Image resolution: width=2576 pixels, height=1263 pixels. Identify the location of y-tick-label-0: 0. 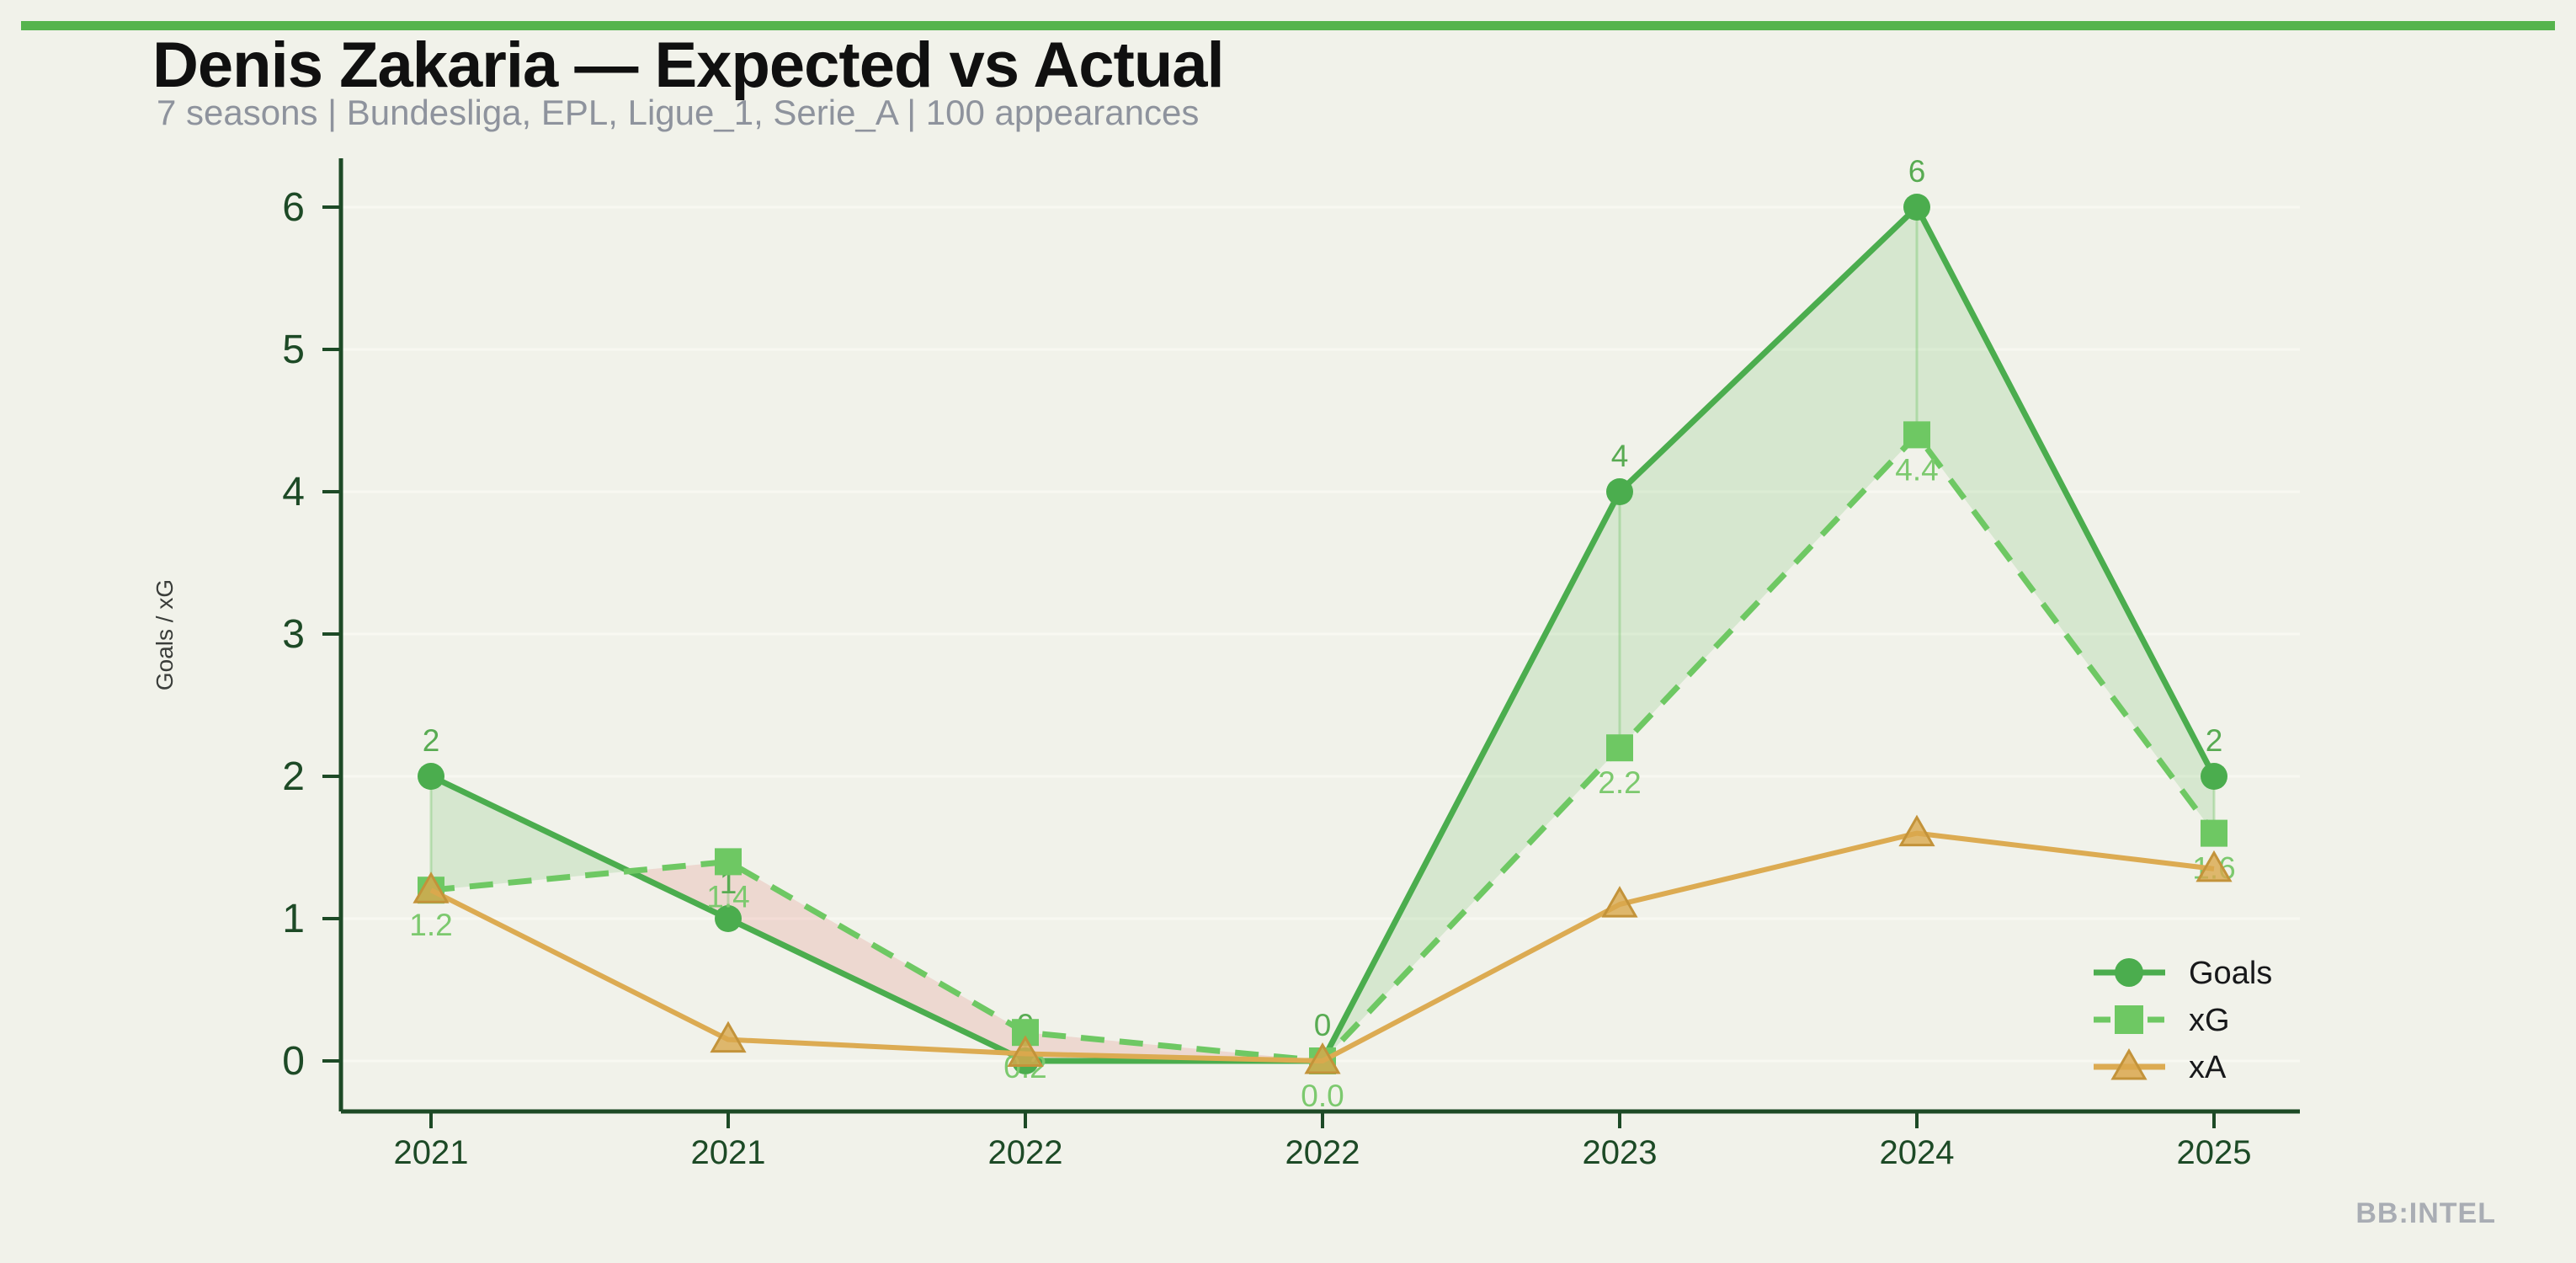
(294, 1061).